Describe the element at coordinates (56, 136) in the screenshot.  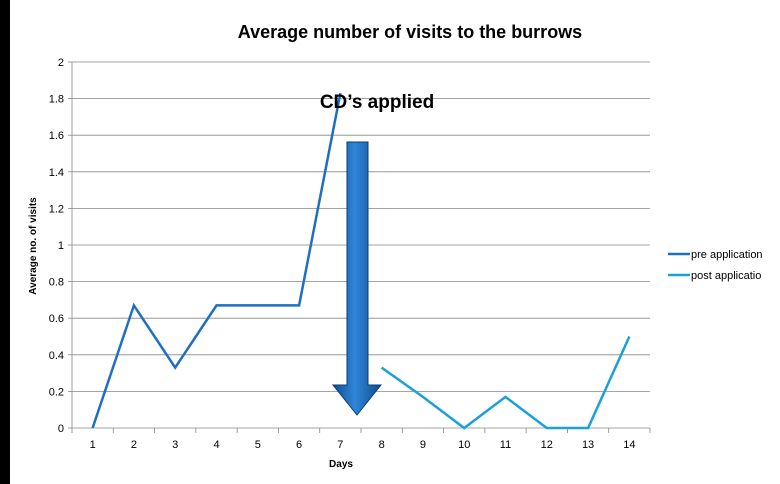
I see `y-tick-label: 1.6` at that location.